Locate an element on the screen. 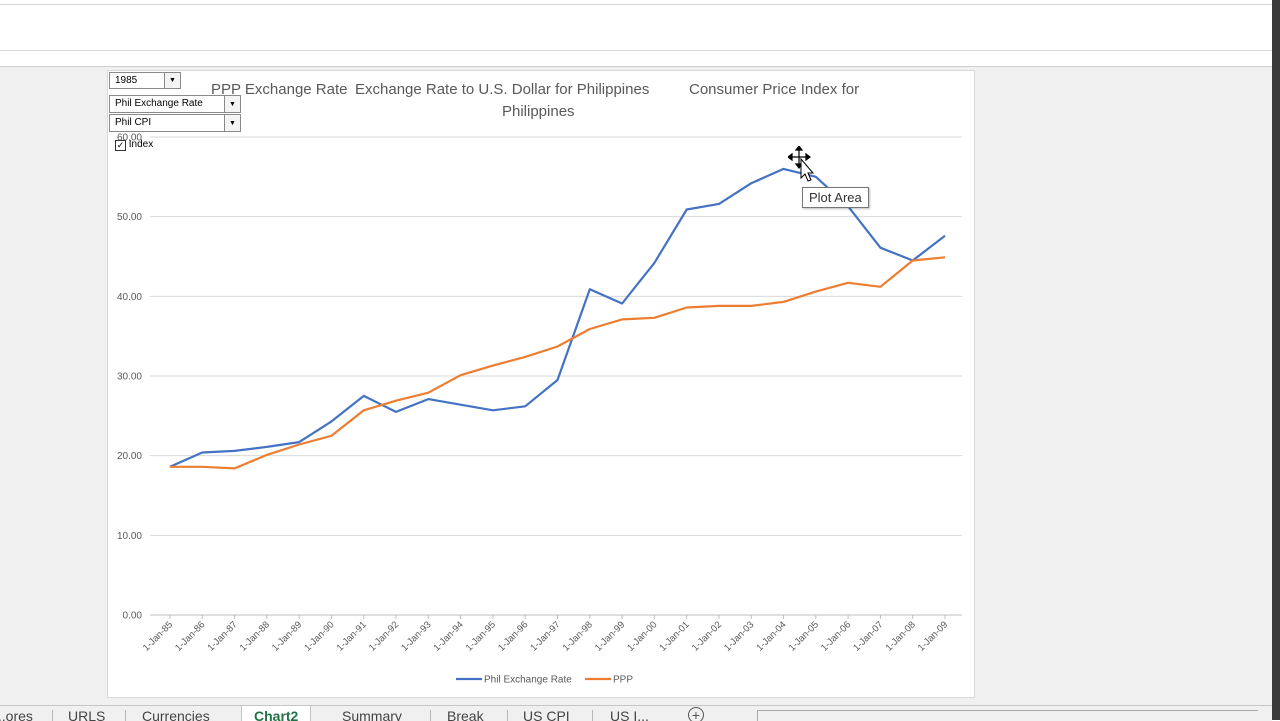  index-checkbox: ✓ Index is located at coordinates (134, 145).